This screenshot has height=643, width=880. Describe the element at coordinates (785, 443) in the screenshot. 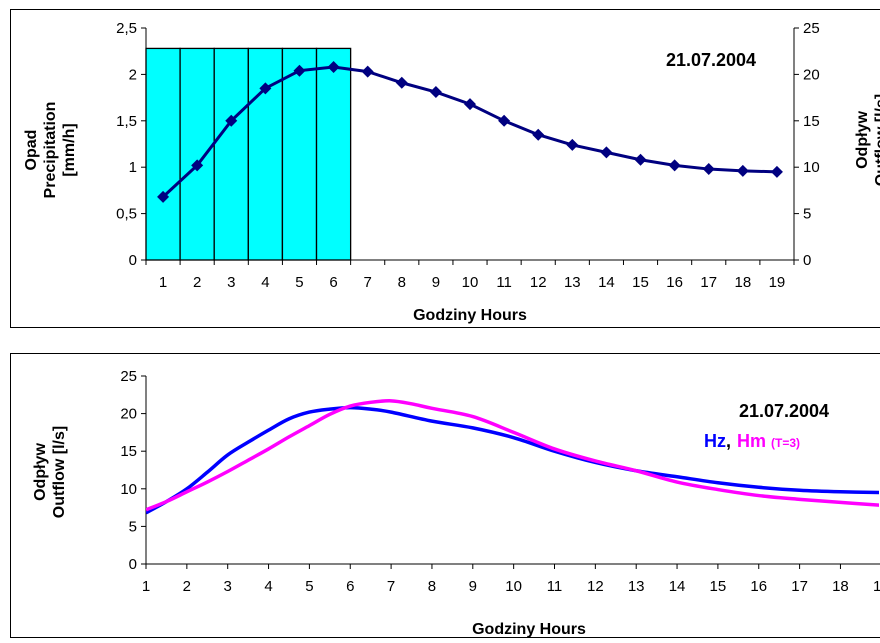

I see `legend-t-label: (T=3)` at that location.